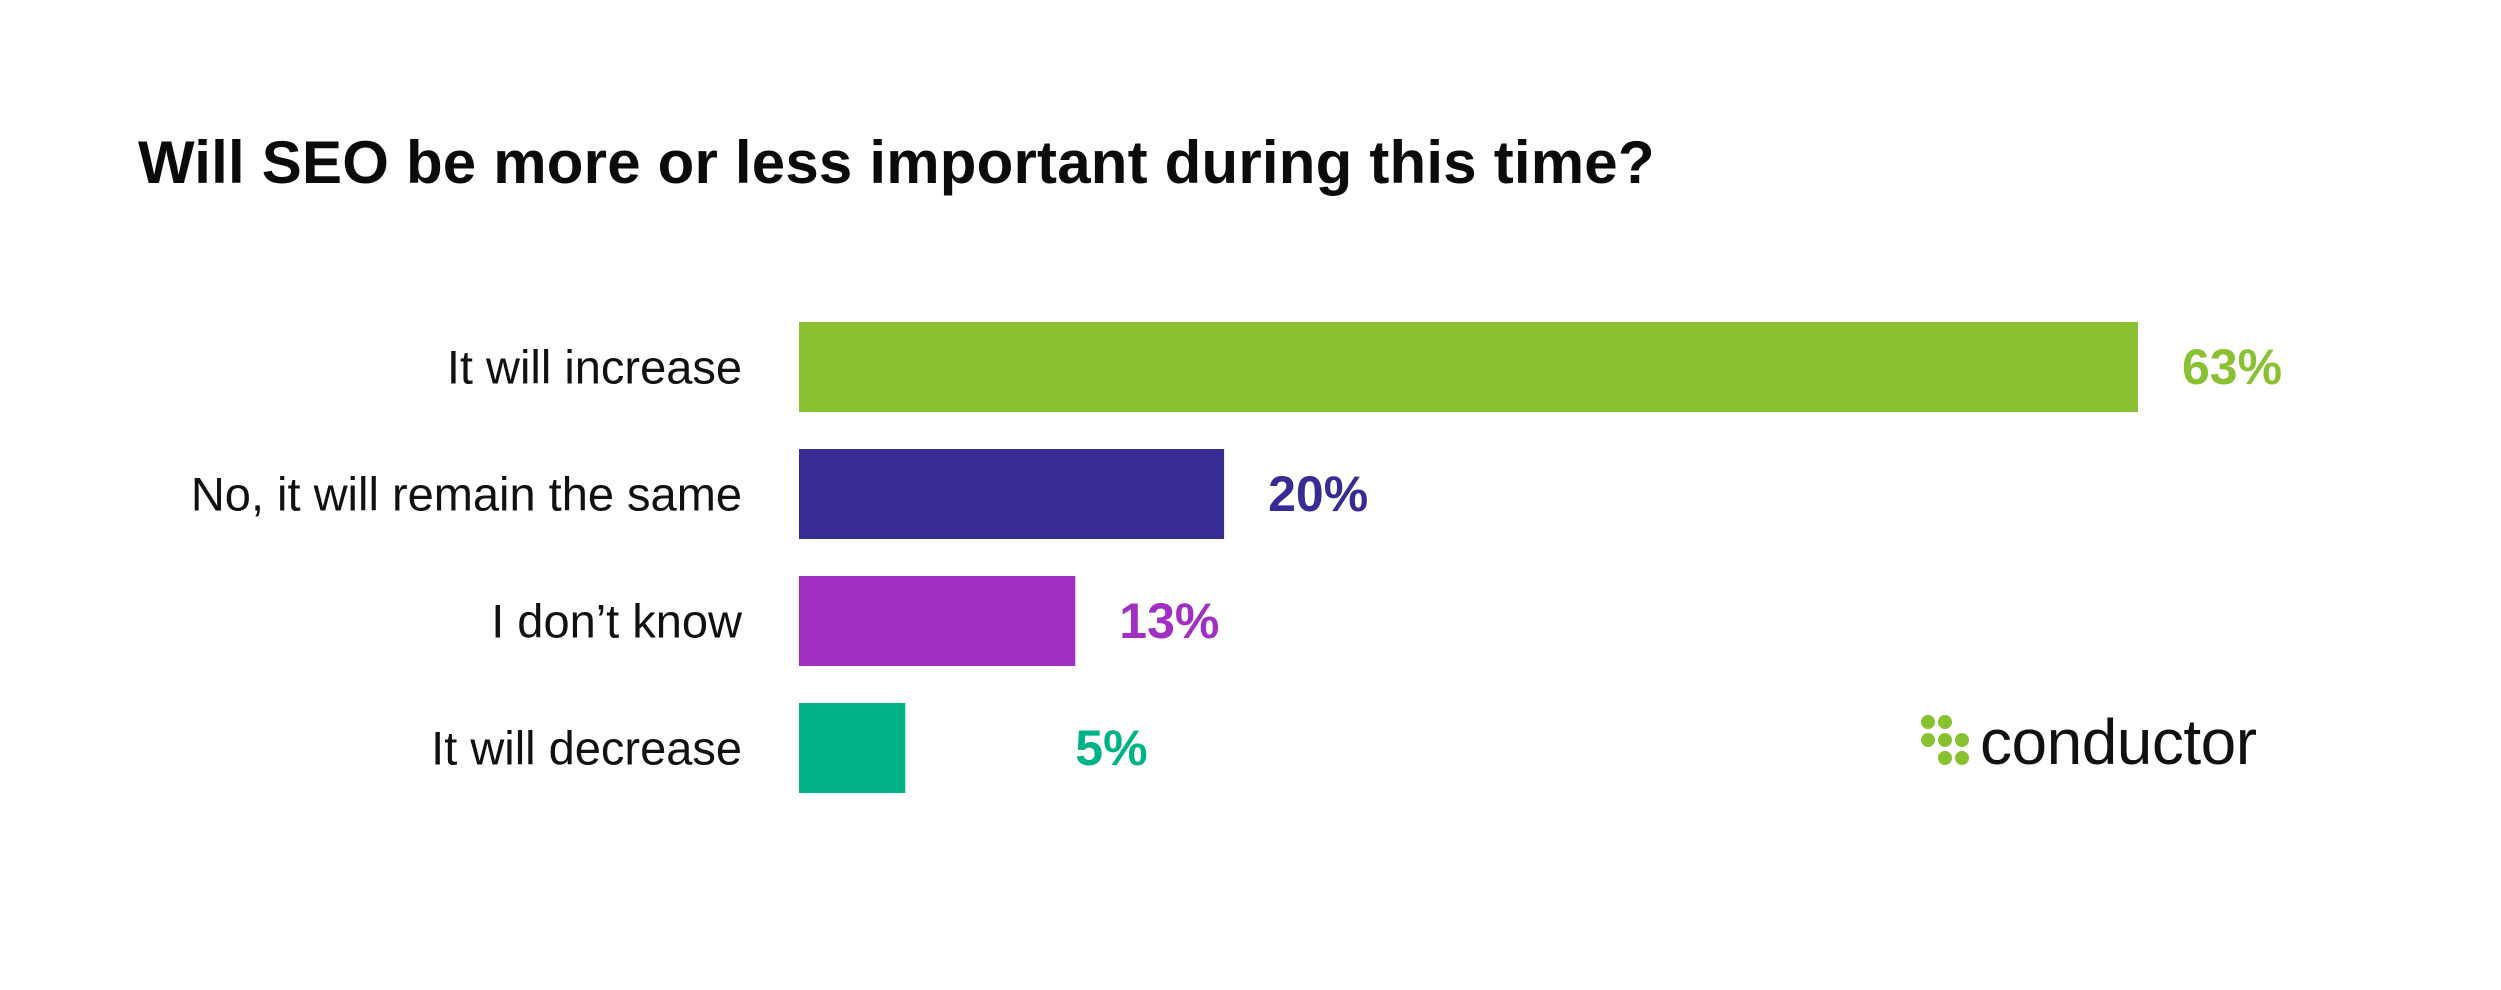 This screenshot has width=2501, height=990. I want to click on conductor-logo: conductor, so click(2088, 742).